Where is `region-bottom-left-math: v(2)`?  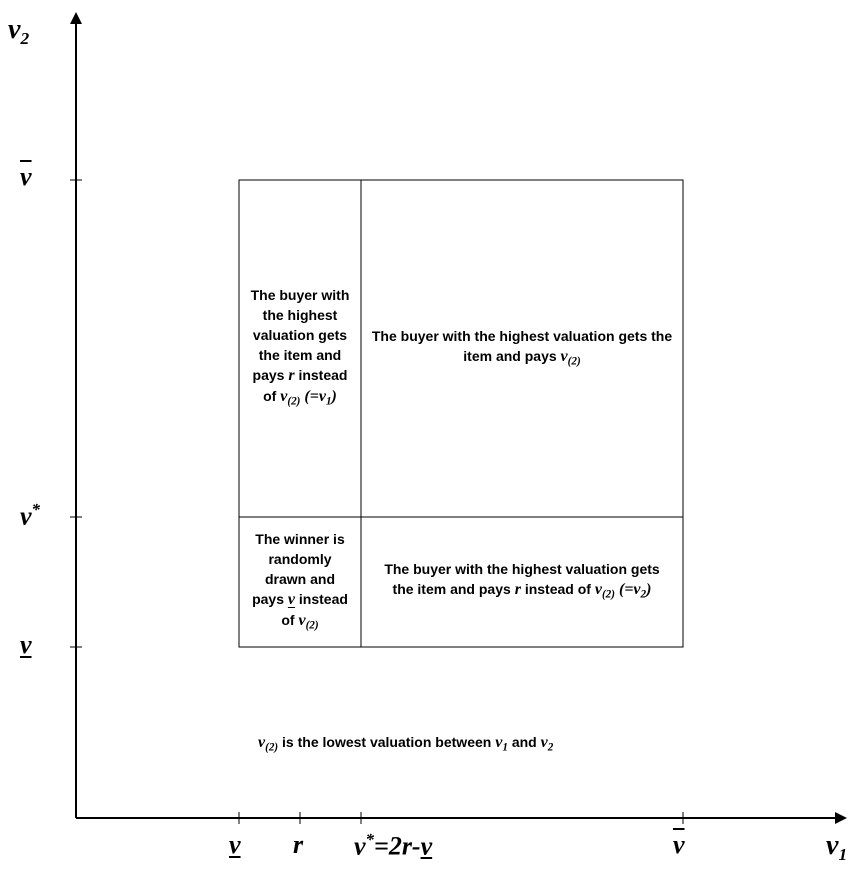
region-bottom-left-math: v(2) is located at coordinates (308, 621).